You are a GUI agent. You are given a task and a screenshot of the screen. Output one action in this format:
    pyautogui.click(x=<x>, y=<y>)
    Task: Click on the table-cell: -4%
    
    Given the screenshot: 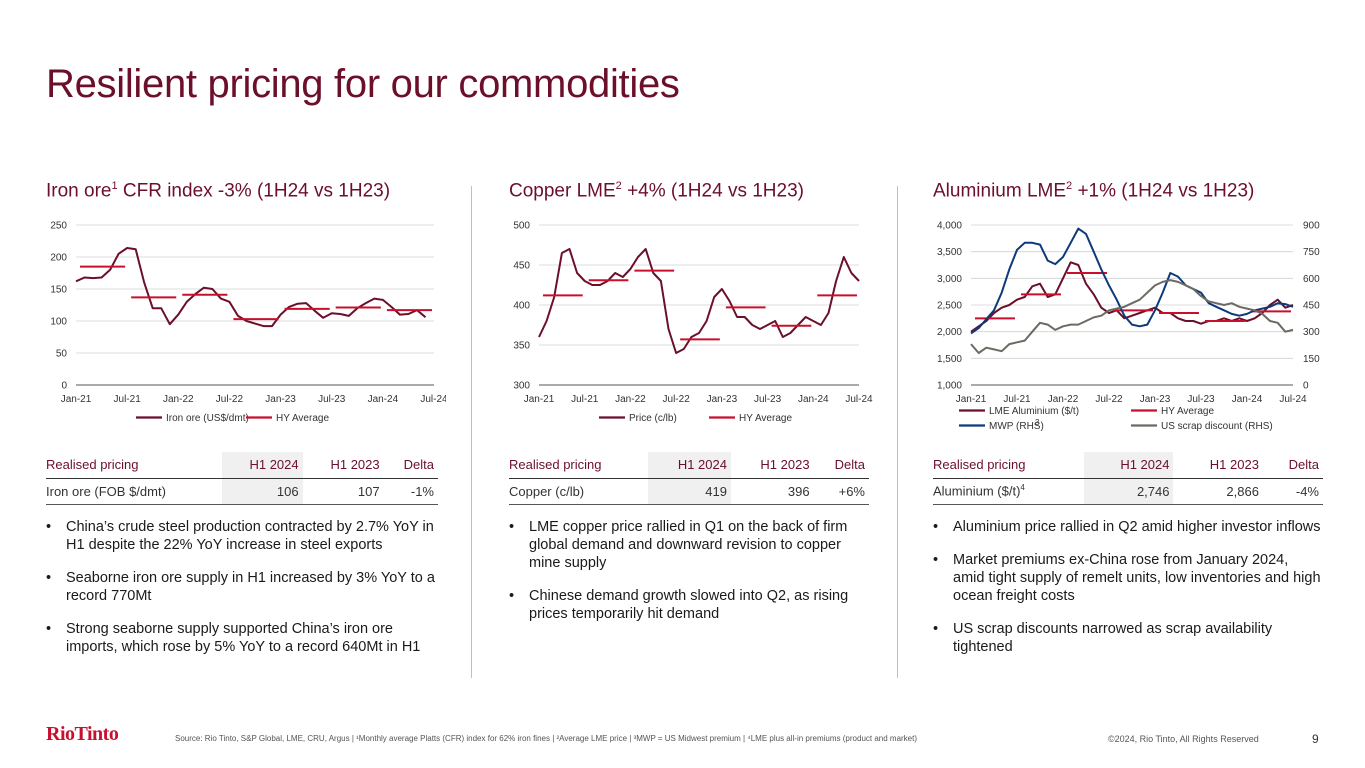 What is the action you would take?
    pyautogui.click(x=1292, y=491)
    